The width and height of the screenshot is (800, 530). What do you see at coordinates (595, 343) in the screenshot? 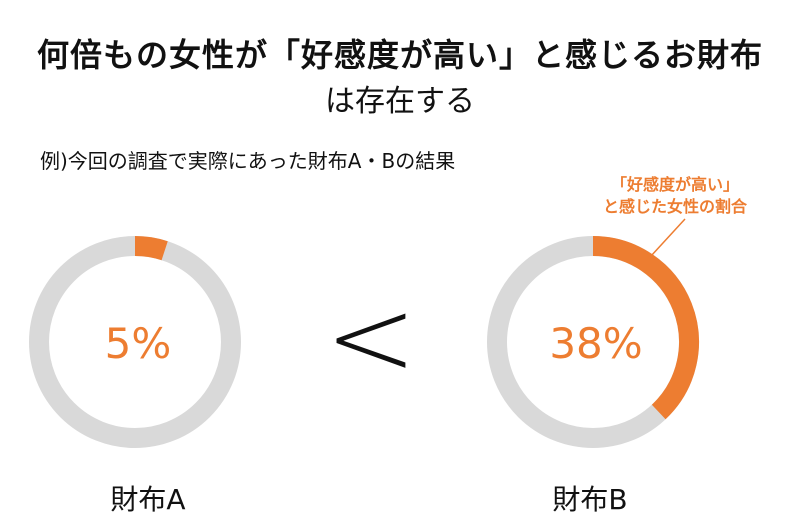
I see `donut-value-label-b: 38%` at bounding box center [595, 343].